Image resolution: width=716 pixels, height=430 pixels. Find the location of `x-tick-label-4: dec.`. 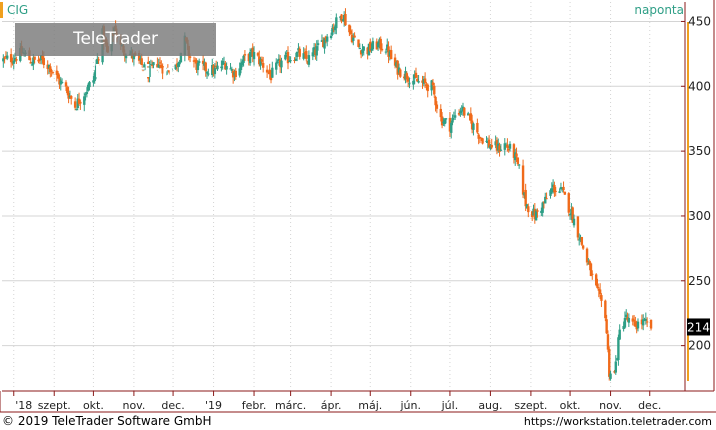

x-tick-label-4: dec. is located at coordinates (172, 405).